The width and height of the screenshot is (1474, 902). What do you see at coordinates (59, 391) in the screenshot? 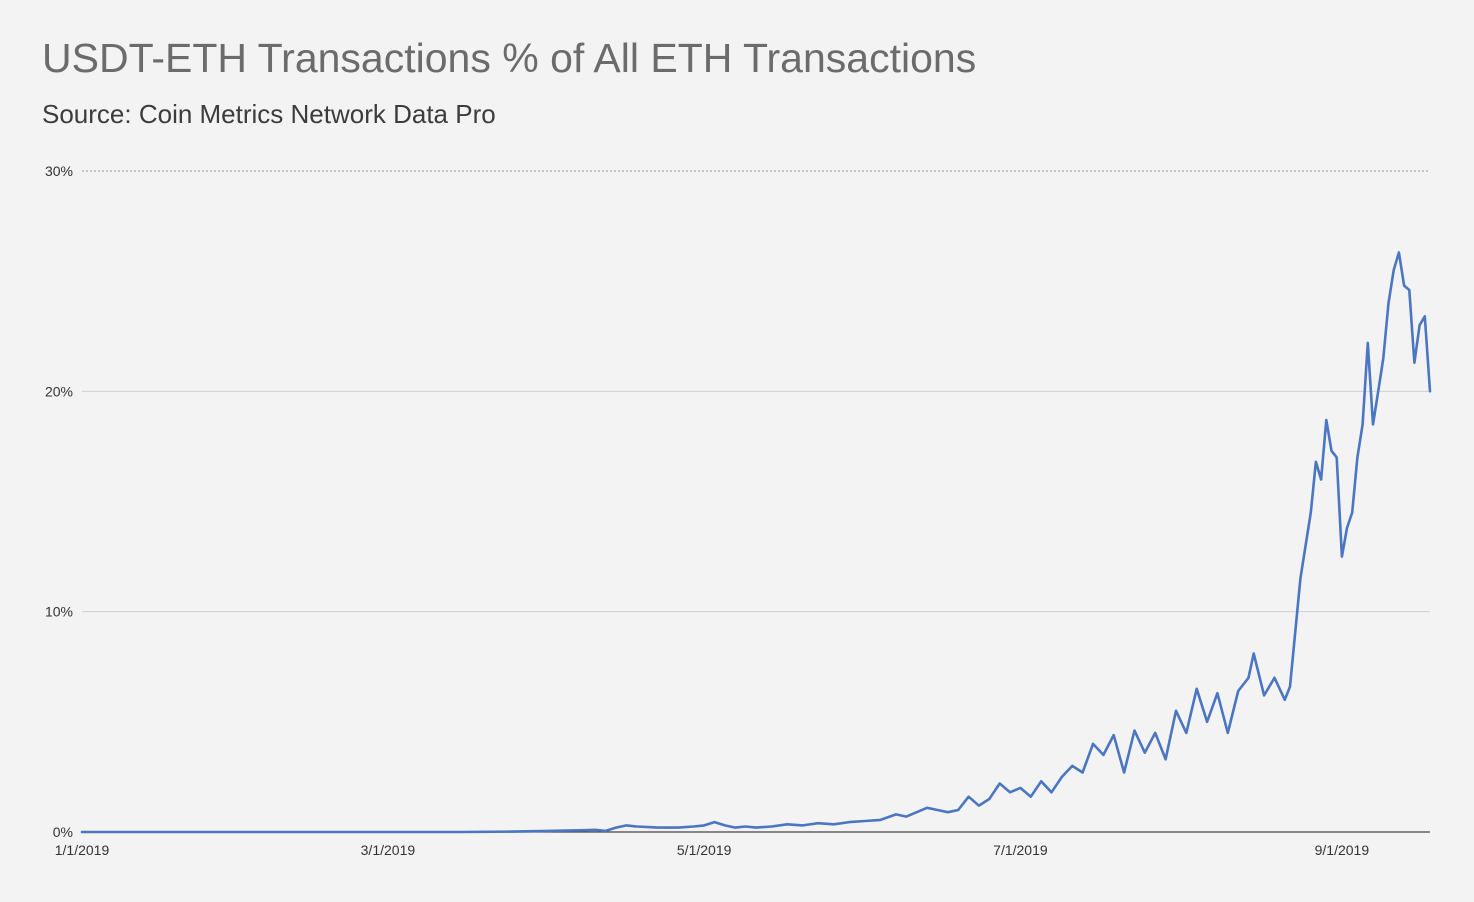
I see `y-tick-label: 20%` at bounding box center [59, 391].